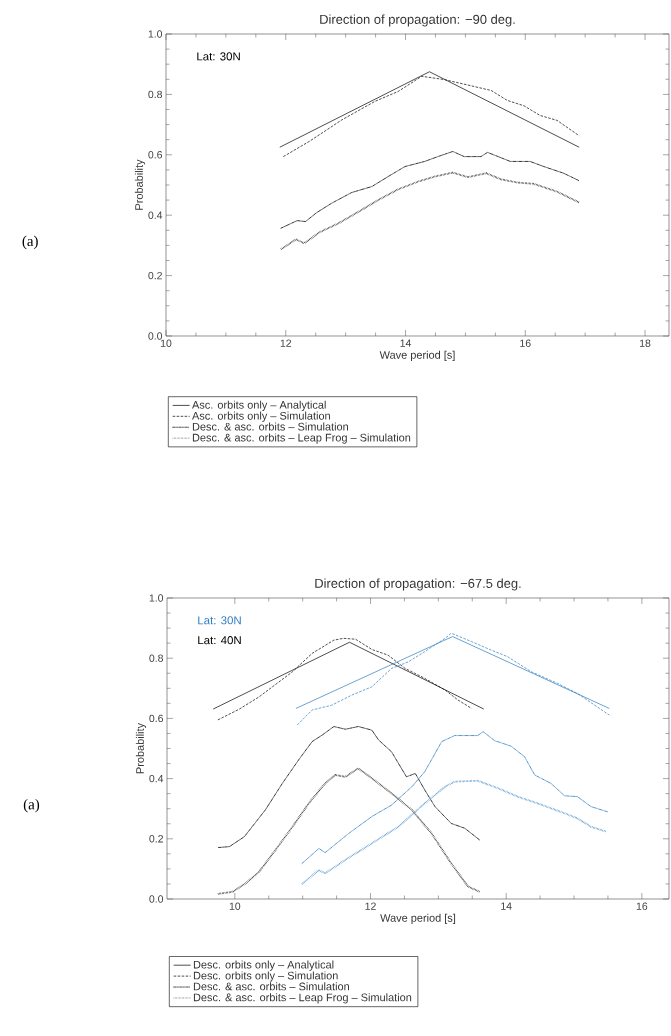  What do you see at coordinates (645, 343) in the screenshot?
I see `x-tick-label: 18` at bounding box center [645, 343].